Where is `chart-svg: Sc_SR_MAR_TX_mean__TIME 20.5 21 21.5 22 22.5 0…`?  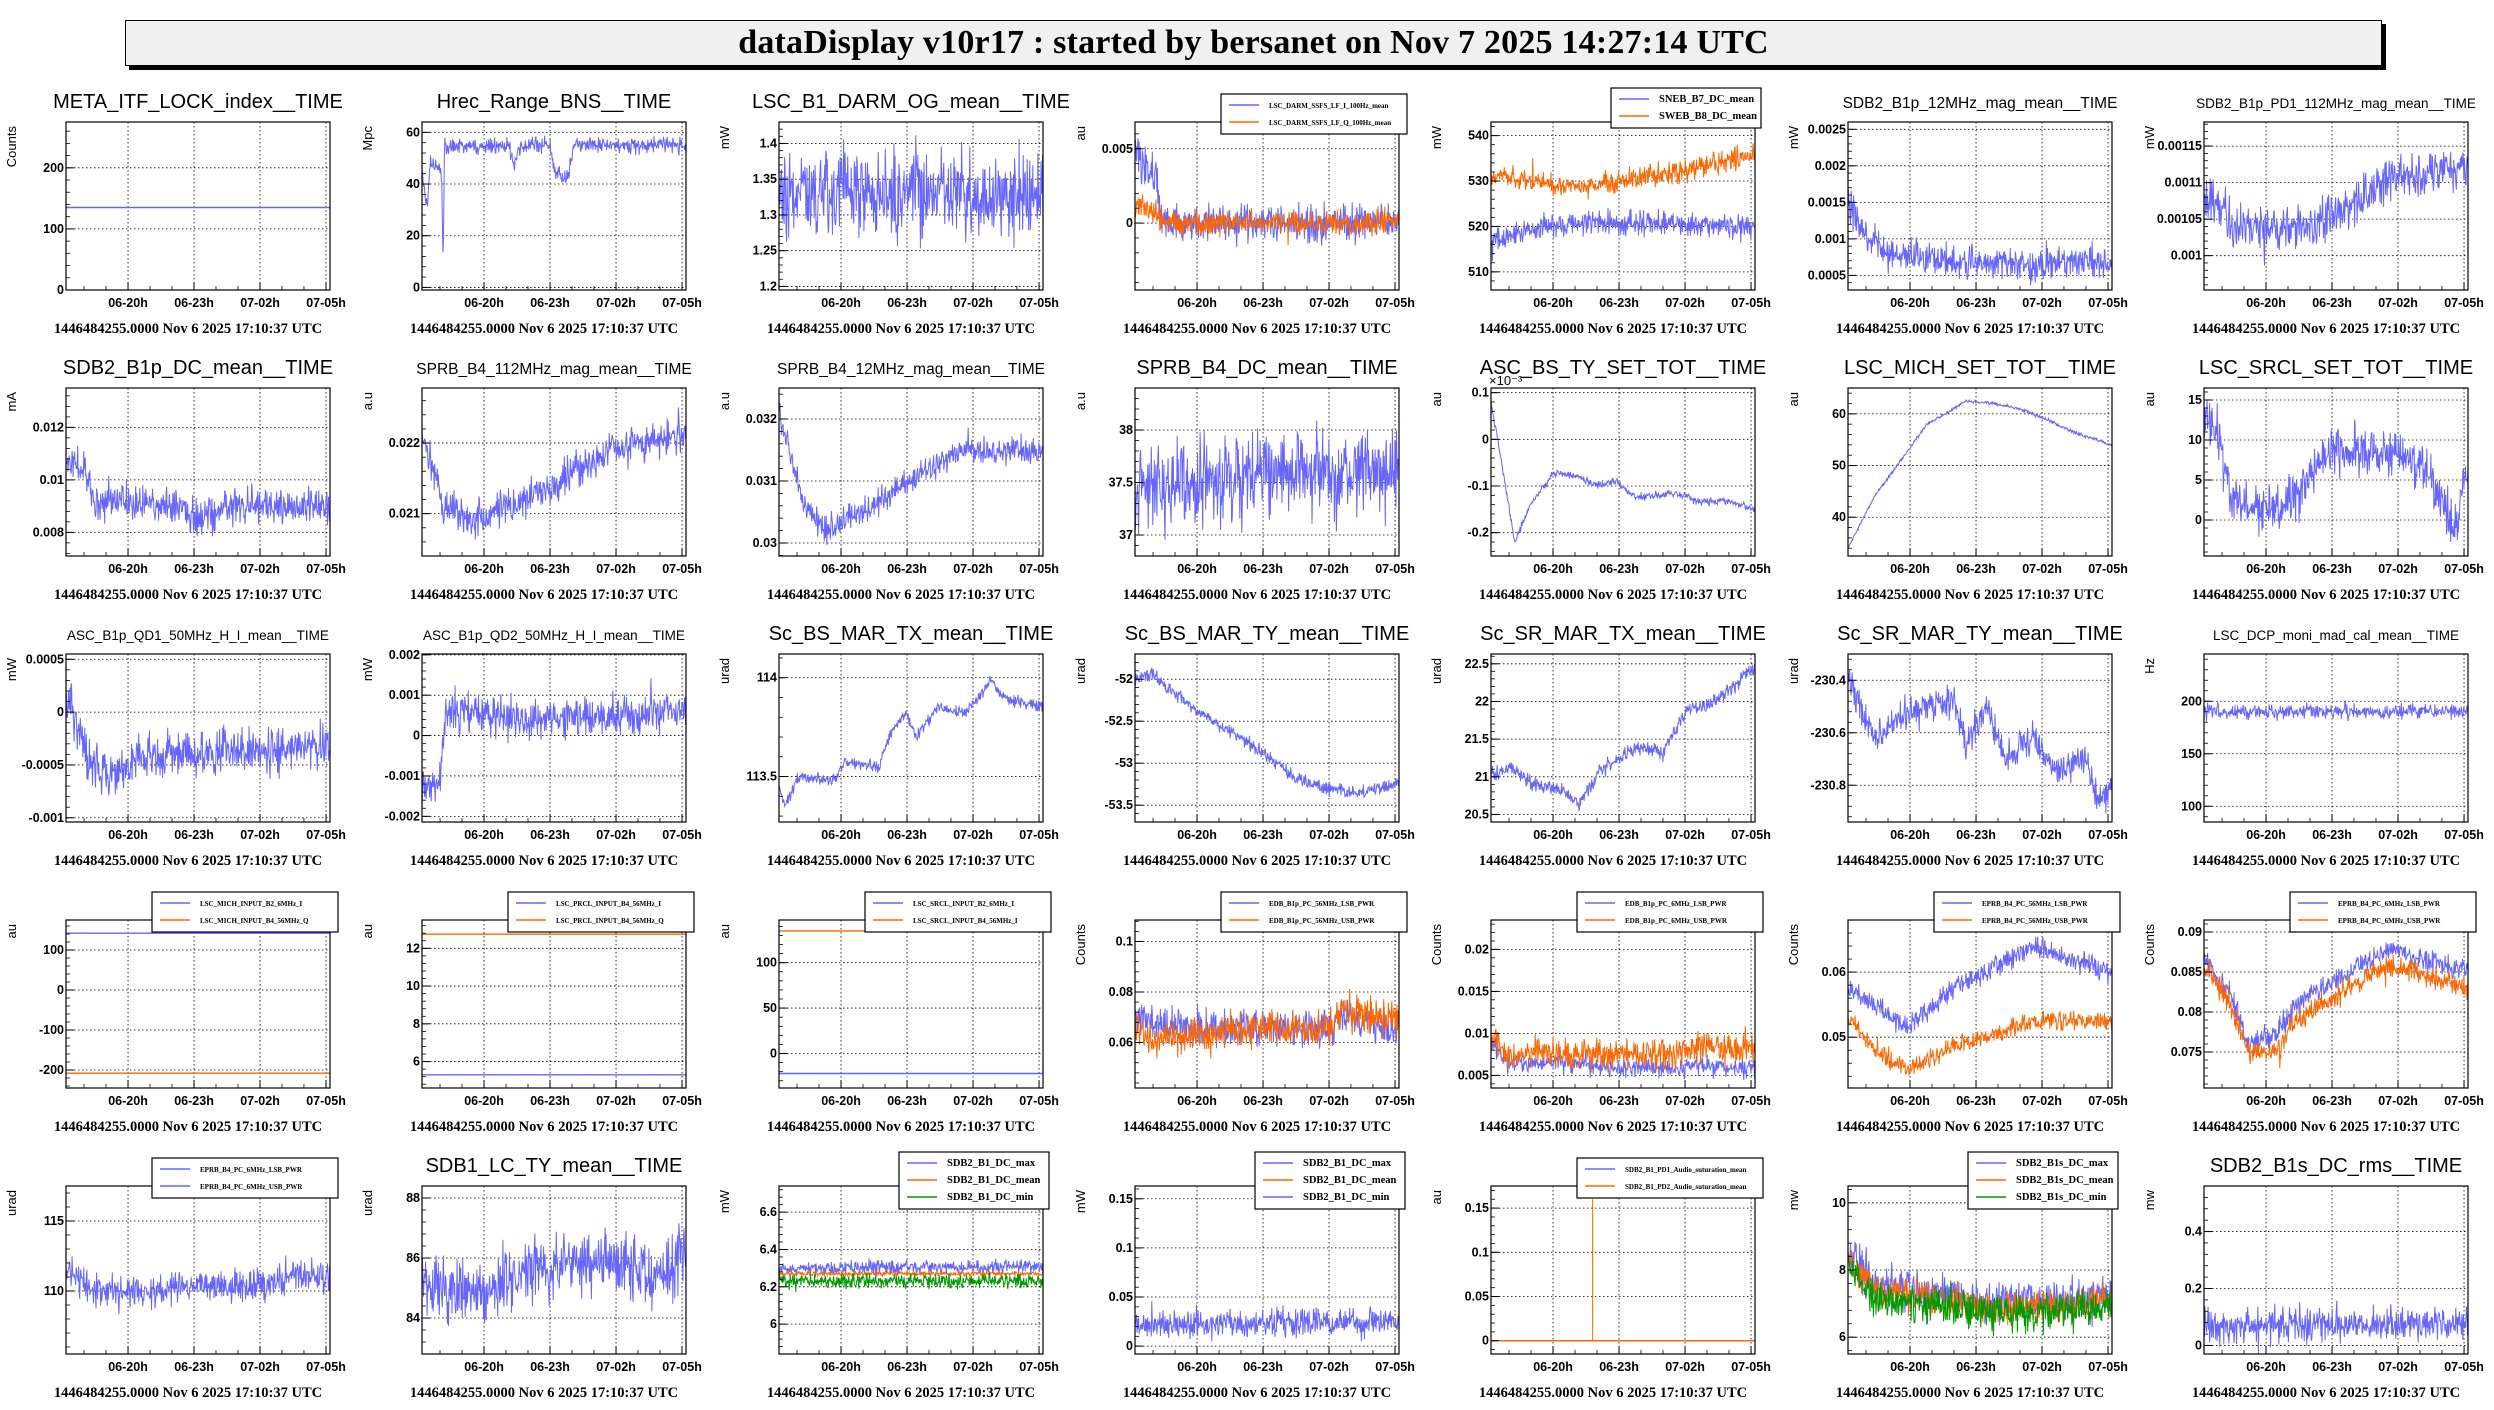
chart-svg: Sc_SR_MAR_TX_mean__TIME 20.5 21 21.5 22 22.5 0… is located at coordinates (1600, 746).